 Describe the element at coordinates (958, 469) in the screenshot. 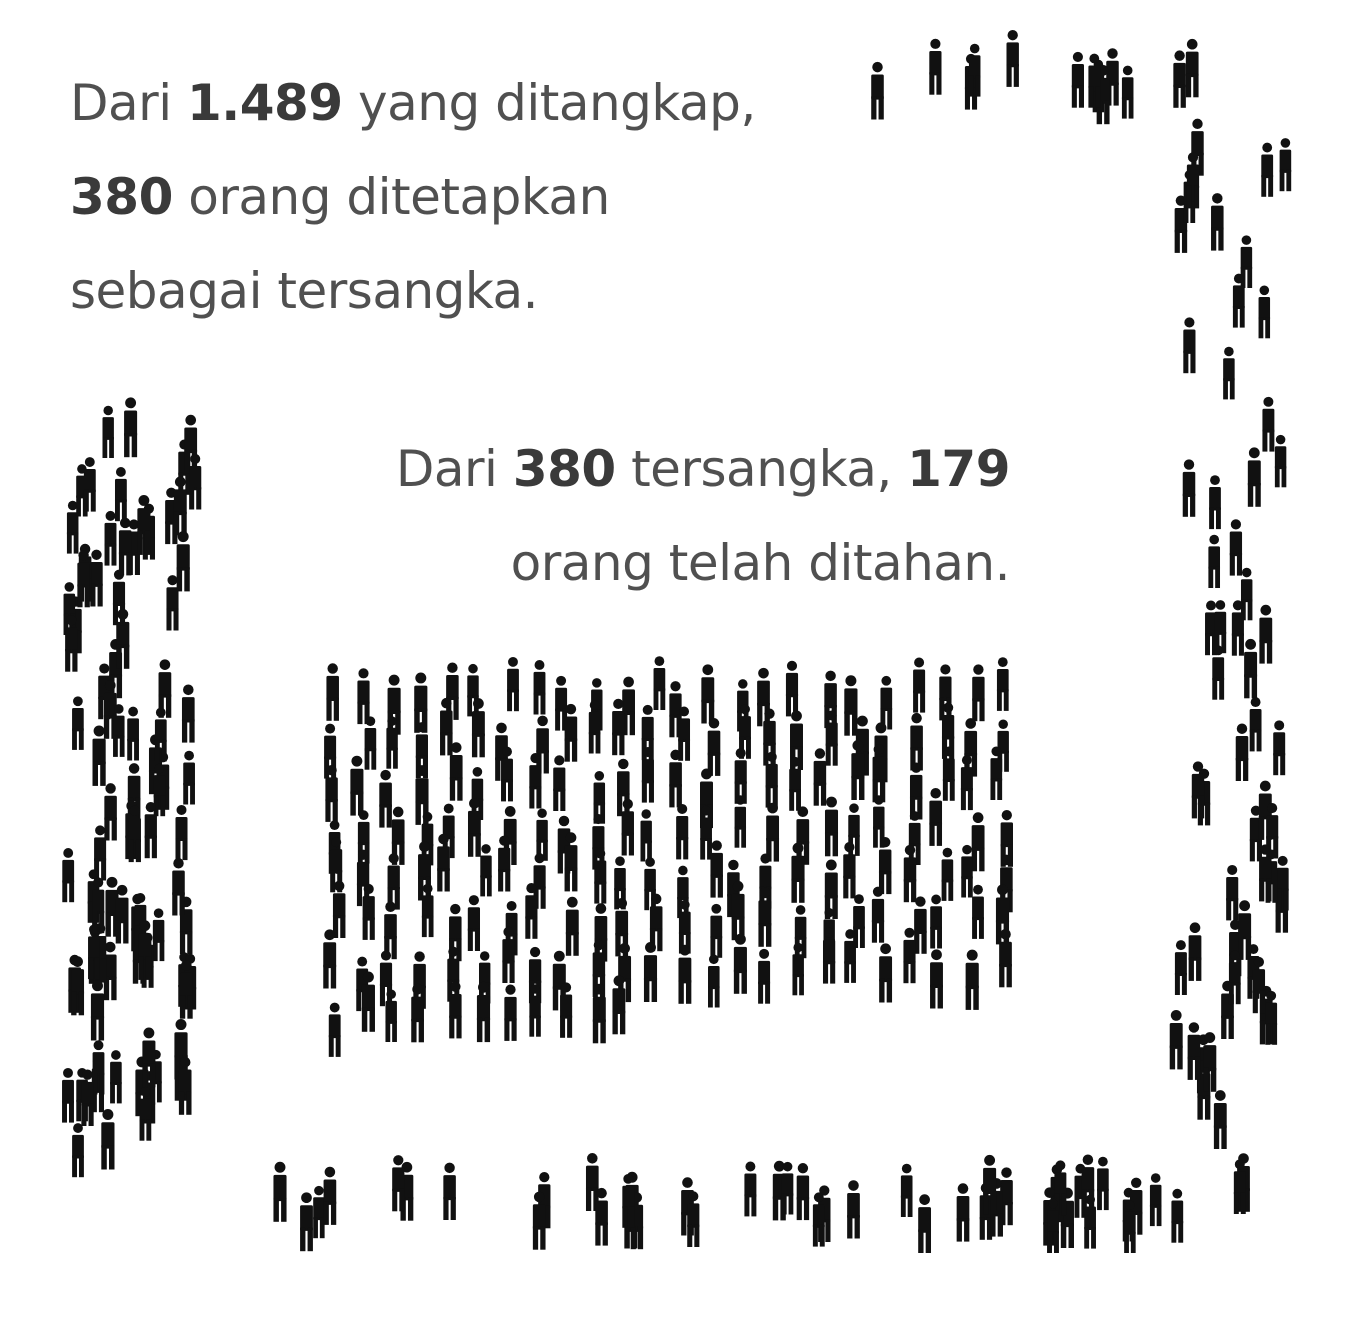

I see `detained-count: 179` at that location.